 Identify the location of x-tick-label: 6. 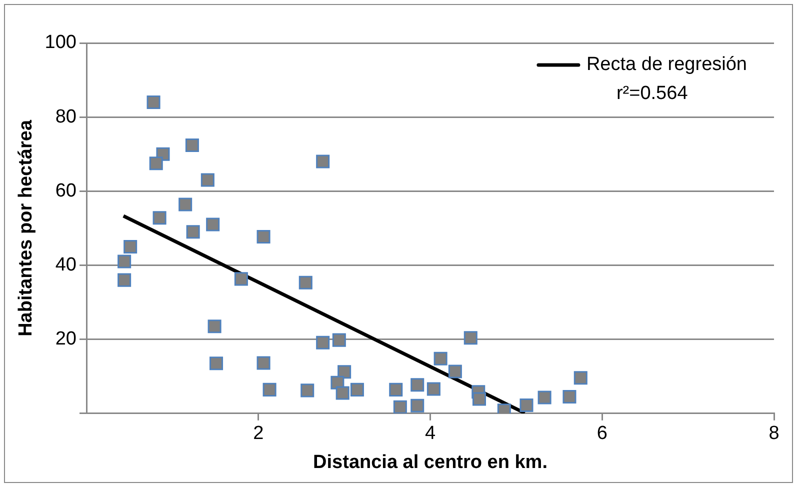
(602, 433).